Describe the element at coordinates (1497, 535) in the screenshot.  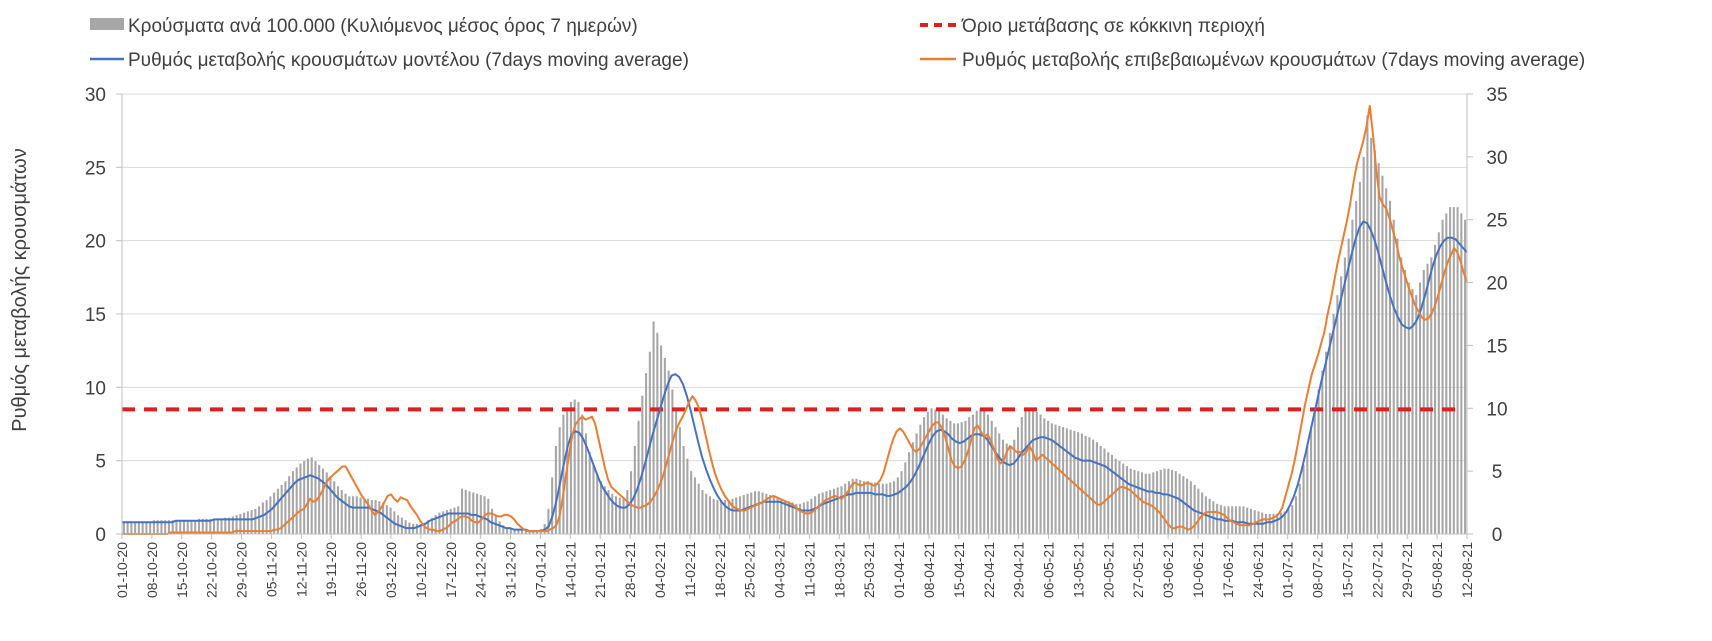
I see `y-tick-right-label: 0` at that location.